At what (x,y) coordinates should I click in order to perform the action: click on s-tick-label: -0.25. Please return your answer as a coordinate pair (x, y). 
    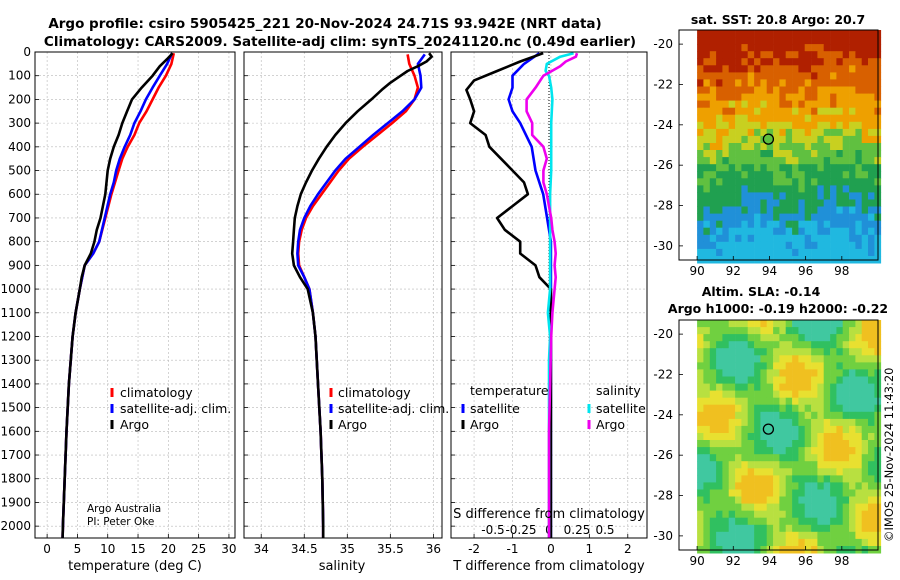
    Looking at the image, I should click on (520, 530).